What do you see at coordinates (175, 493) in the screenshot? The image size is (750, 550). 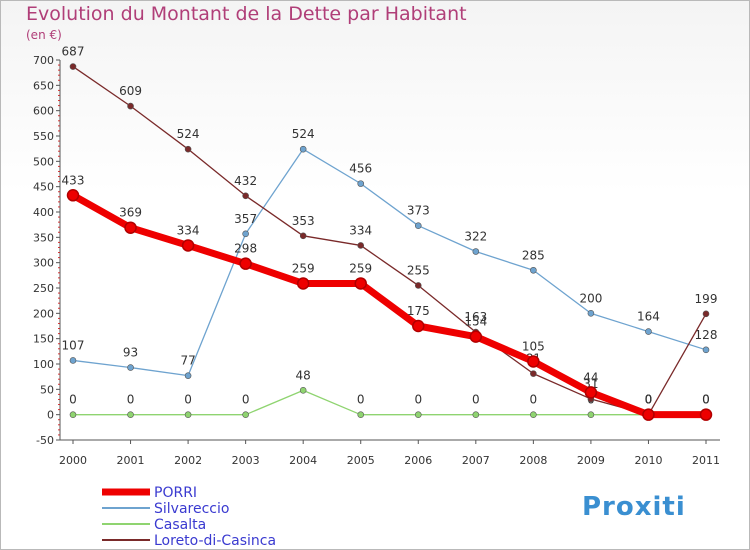 I see `legend-label: PORRI` at bounding box center [175, 493].